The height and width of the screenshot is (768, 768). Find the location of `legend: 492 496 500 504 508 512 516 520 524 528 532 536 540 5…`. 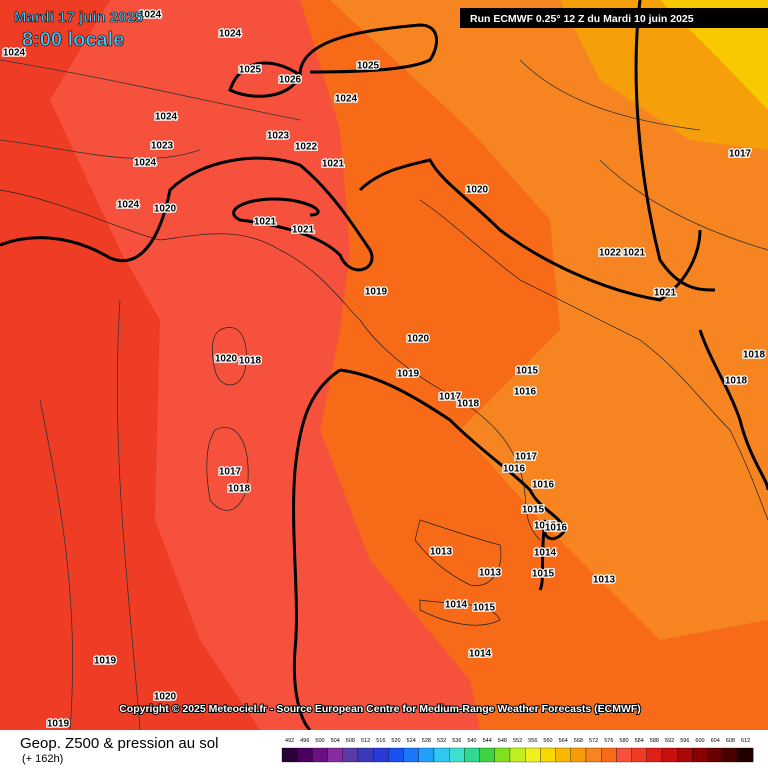

legend: 492 496 500 504 508 512 516 520 524 528 532 536 540 5… is located at coordinates (517, 750).